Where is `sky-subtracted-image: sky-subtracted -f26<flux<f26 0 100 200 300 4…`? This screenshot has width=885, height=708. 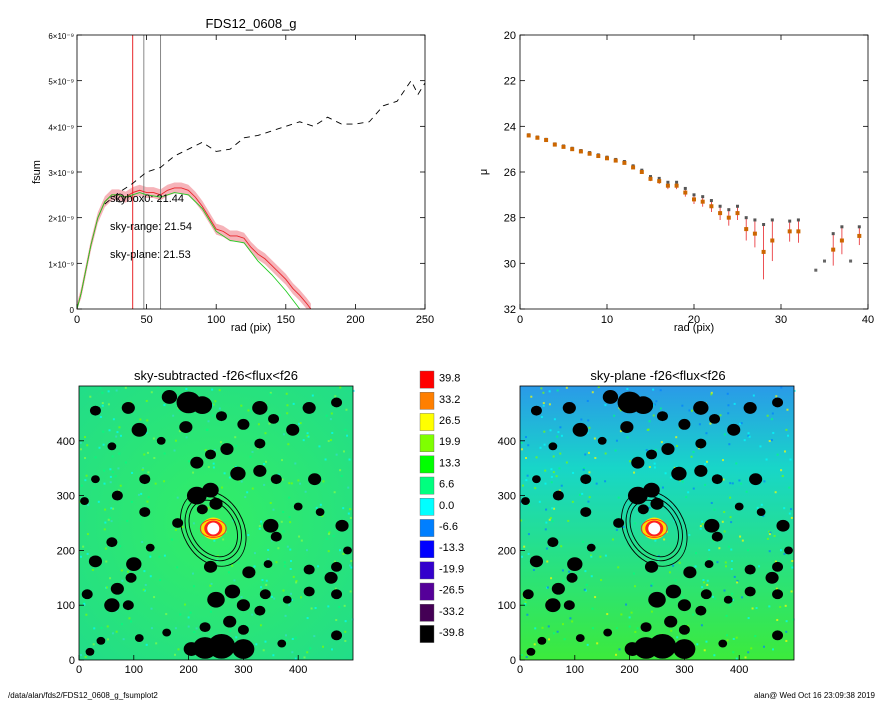
sky-subtracted-image: sky-subtracted -f26<flux<f26 0 100 200 300 4… is located at coordinates (206, 522).